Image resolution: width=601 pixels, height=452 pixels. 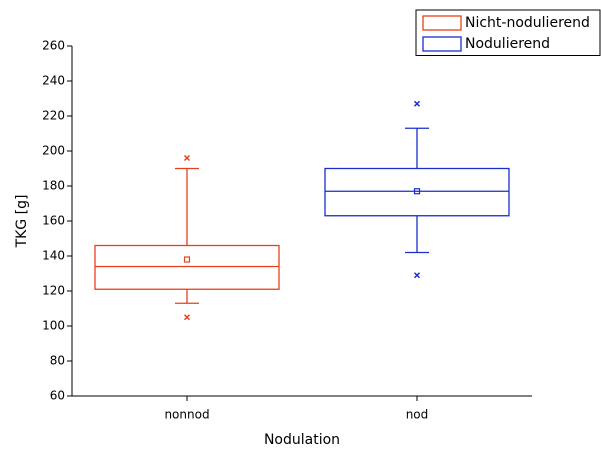 I want to click on y-tick-label: 120, so click(x=53, y=291).